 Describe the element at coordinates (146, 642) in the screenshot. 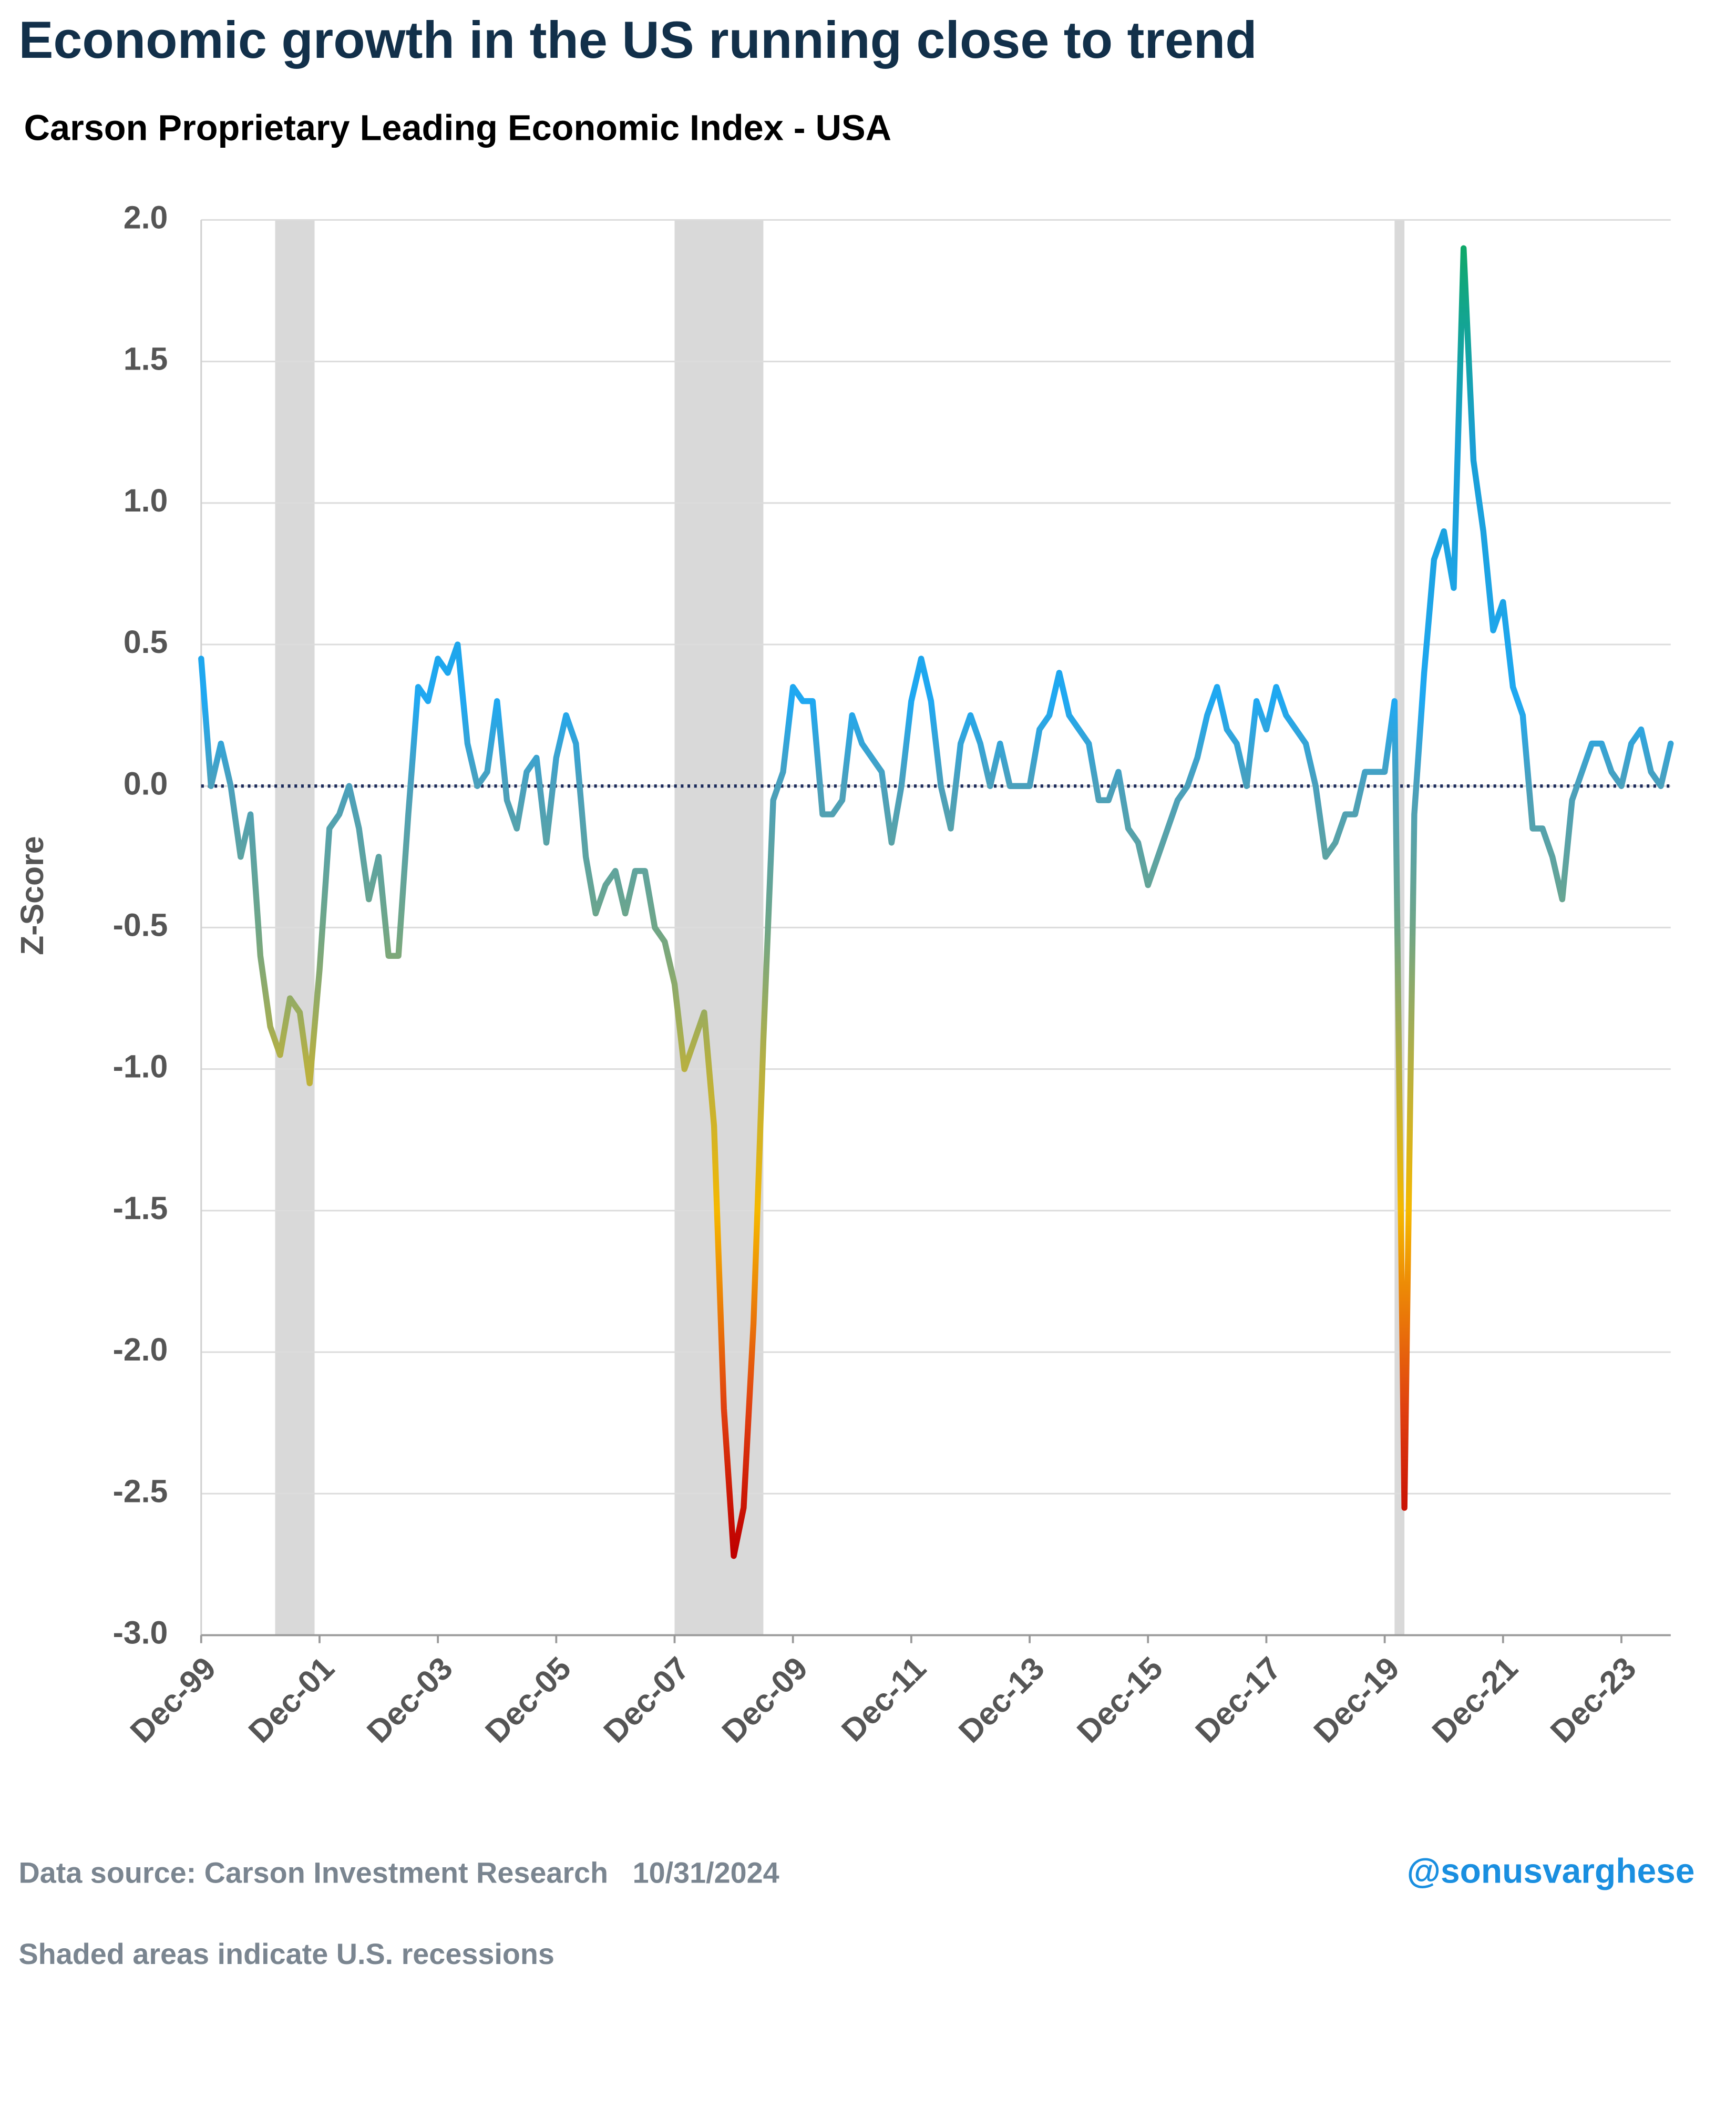

I see `y-tick-label: 0.5` at that location.